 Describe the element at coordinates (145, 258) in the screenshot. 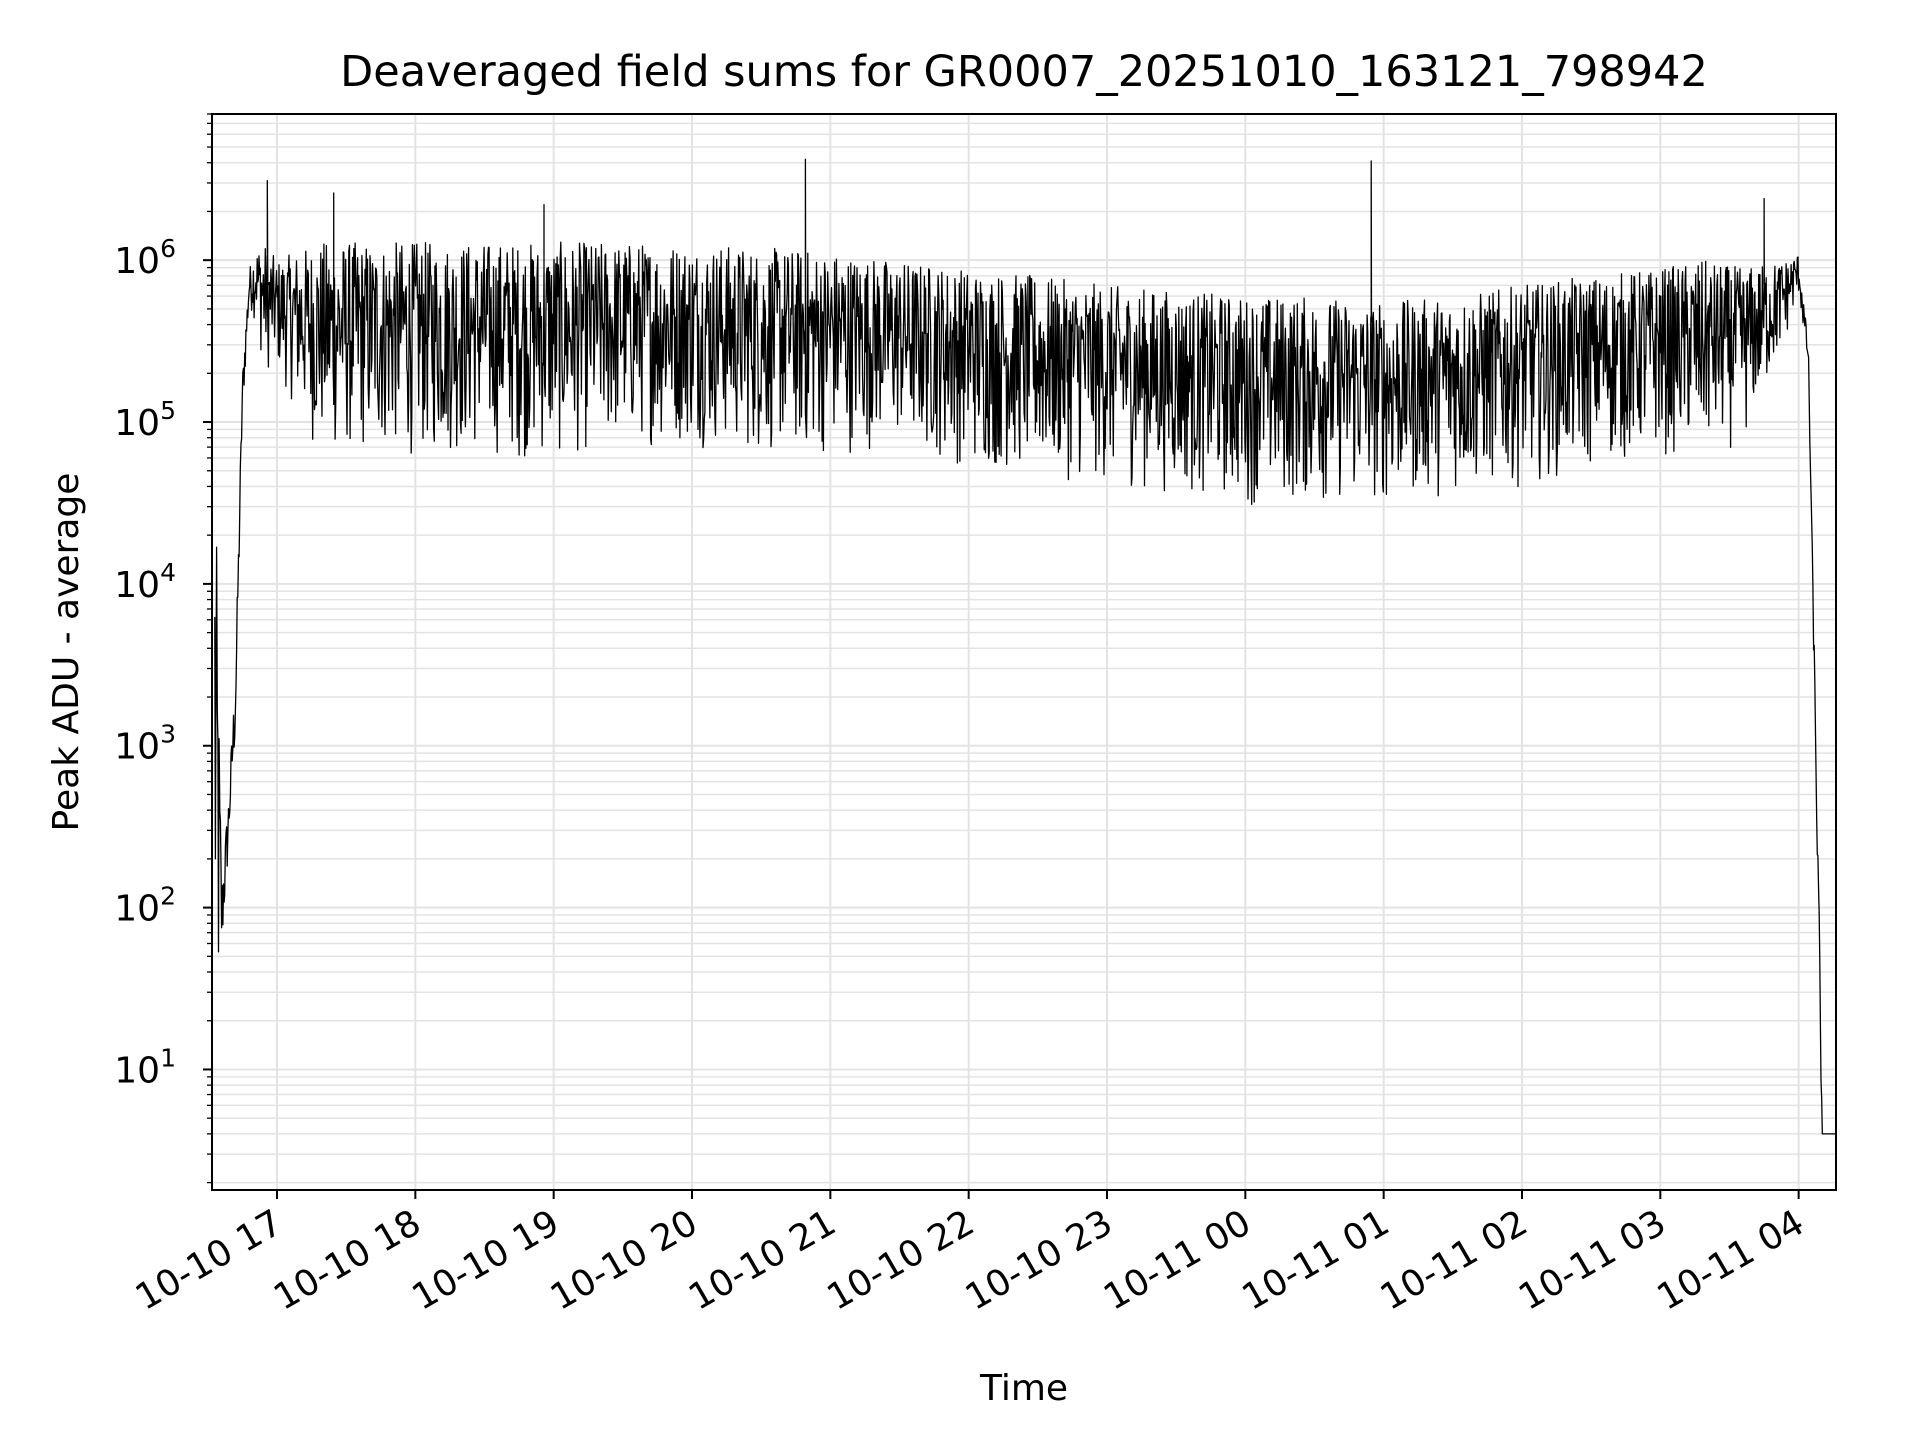

I see `y-tick-label: 10⁶` at that location.